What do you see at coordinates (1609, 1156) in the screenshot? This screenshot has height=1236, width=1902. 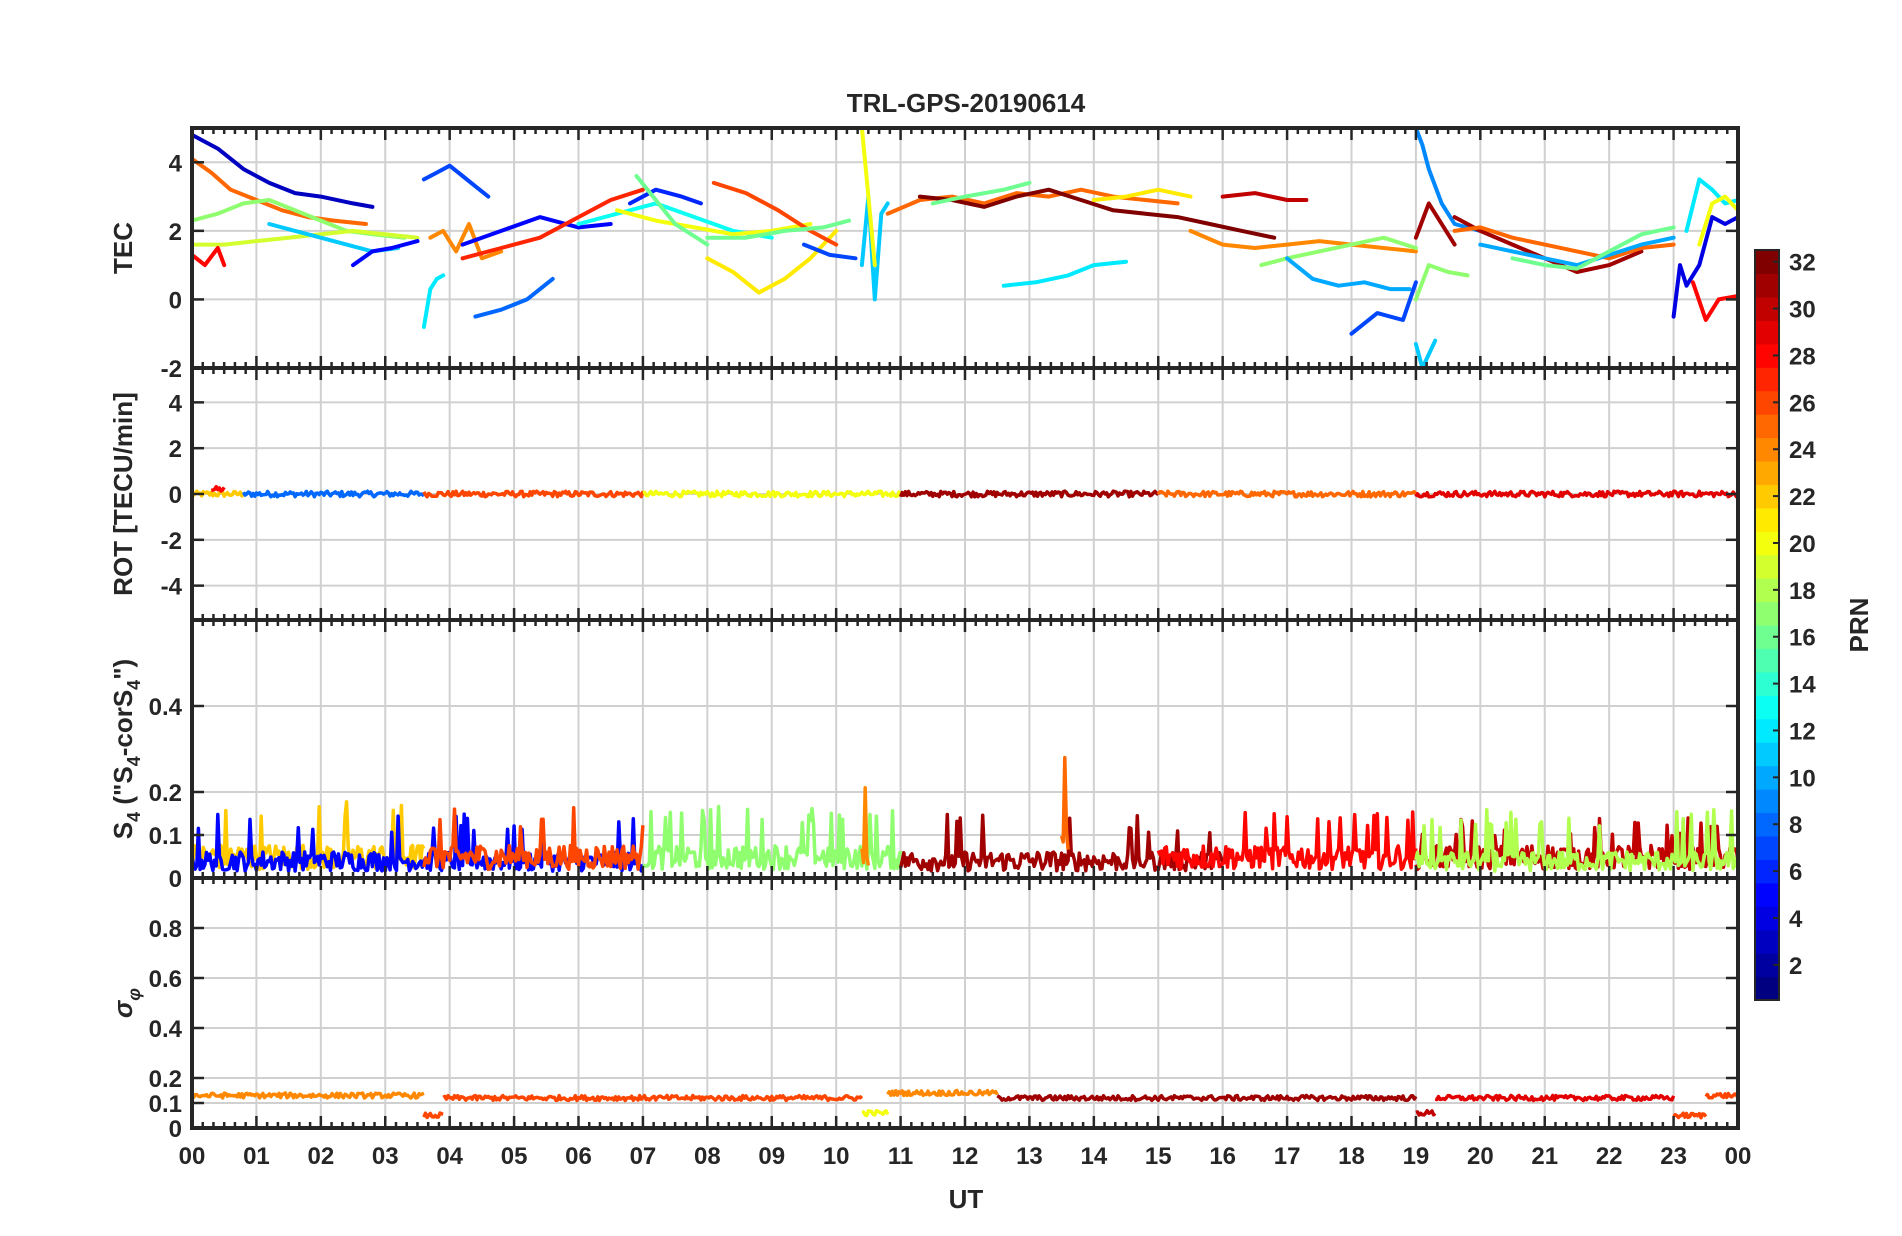 I see `x-tick-label: 22` at bounding box center [1609, 1156].